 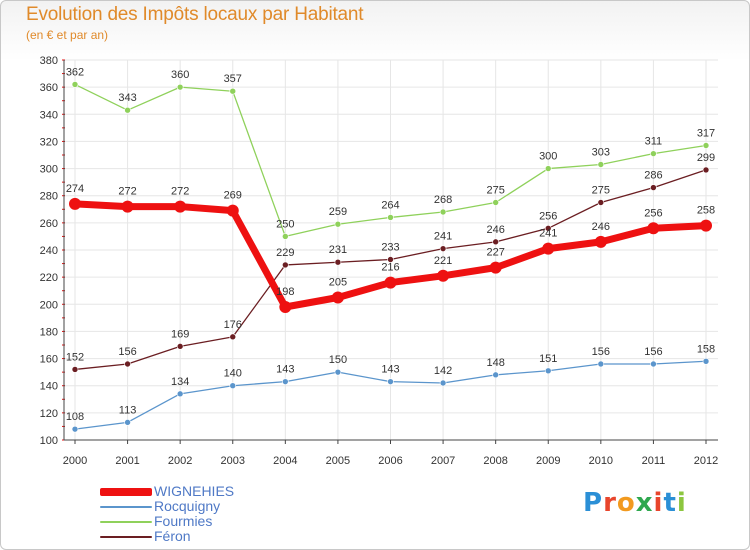 What do you see at coordinates (49, 142) in the screenshot?
I see `y-tick-label: 320` at bounding box center [49, 142].